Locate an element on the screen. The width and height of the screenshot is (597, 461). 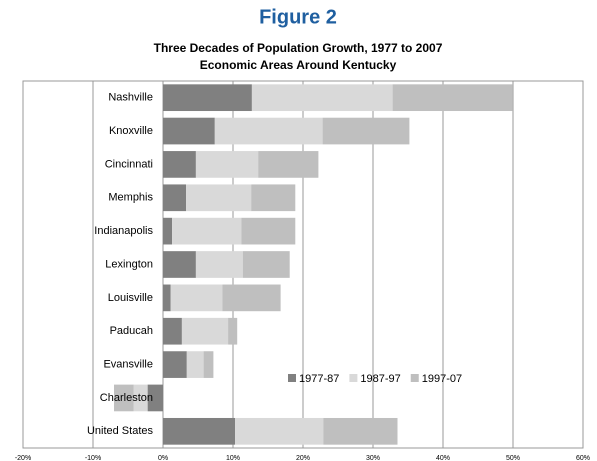
legend-label: 1997-07 is located at coordinates (442, 379).